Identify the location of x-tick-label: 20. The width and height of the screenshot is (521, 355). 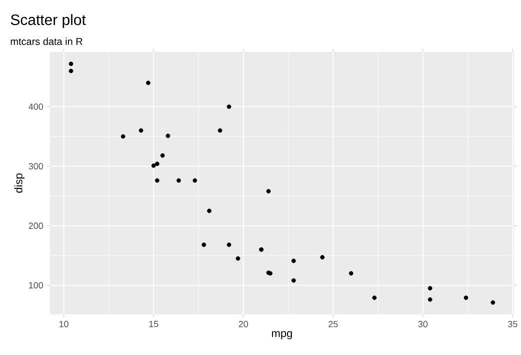
(243, 324).